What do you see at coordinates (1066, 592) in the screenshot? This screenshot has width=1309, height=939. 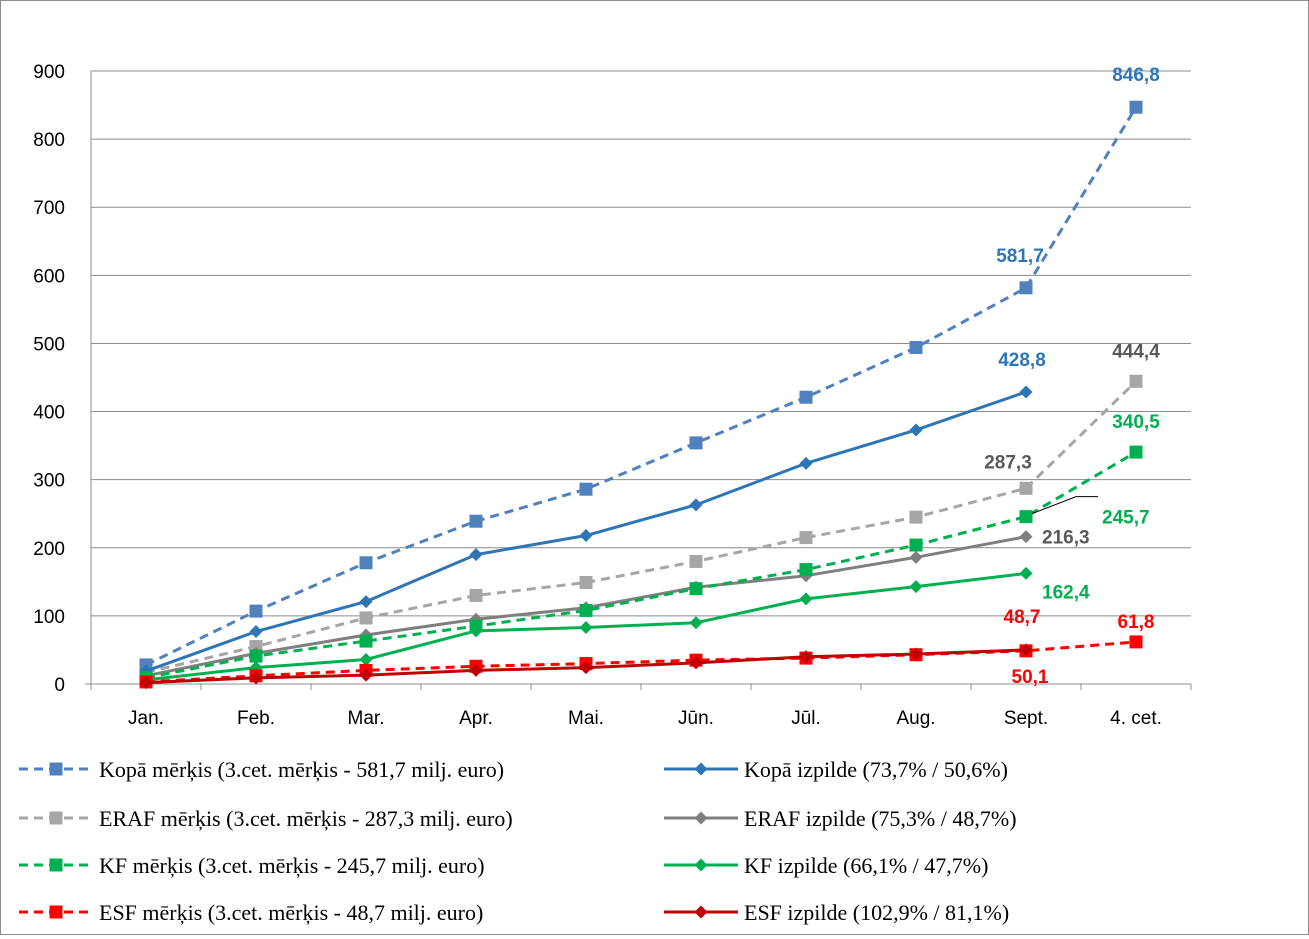 I see `data-label: 162,4` at bounding box center [1066, 592].